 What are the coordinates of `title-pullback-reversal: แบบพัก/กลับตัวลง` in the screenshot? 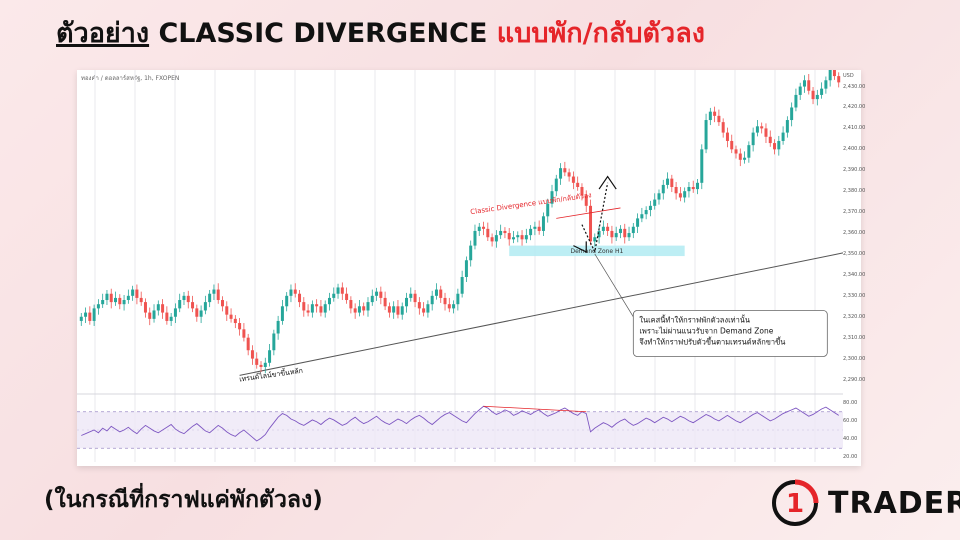 It's located at (600, 33).